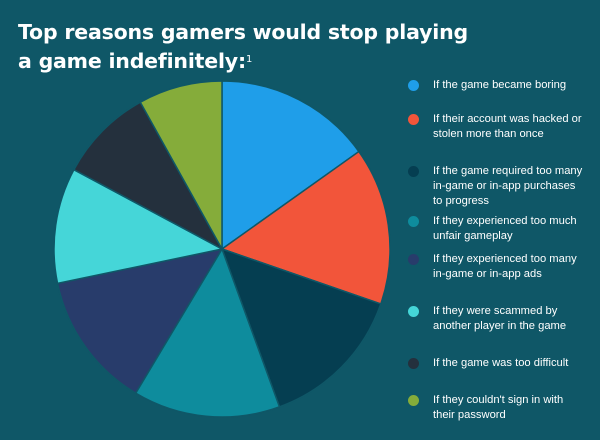 The height and width of the screenshot is (440, 600). I want to click on chart-title-line-2-text: a game indefinitely:, so click(132, 61).